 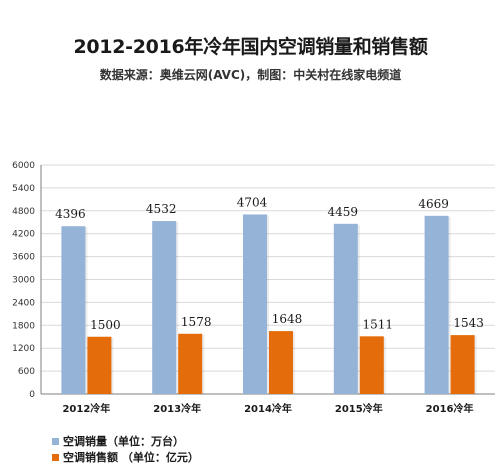 What do you see at coordinates (55, 441) in the screenshot?
I see `legend-swatch-sales-volume` at bounding box center [55, 441].